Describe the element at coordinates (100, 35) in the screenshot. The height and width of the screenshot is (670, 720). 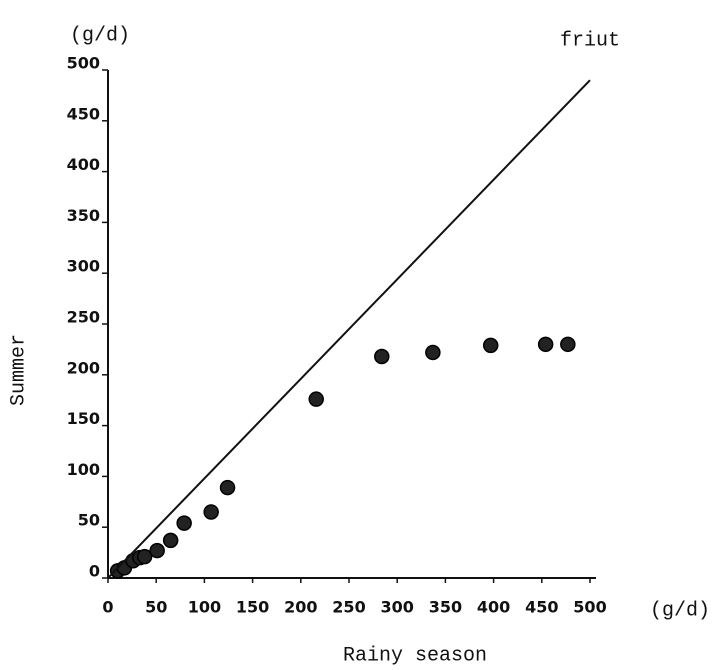
I see `y-unit: (g/d)` at that location.